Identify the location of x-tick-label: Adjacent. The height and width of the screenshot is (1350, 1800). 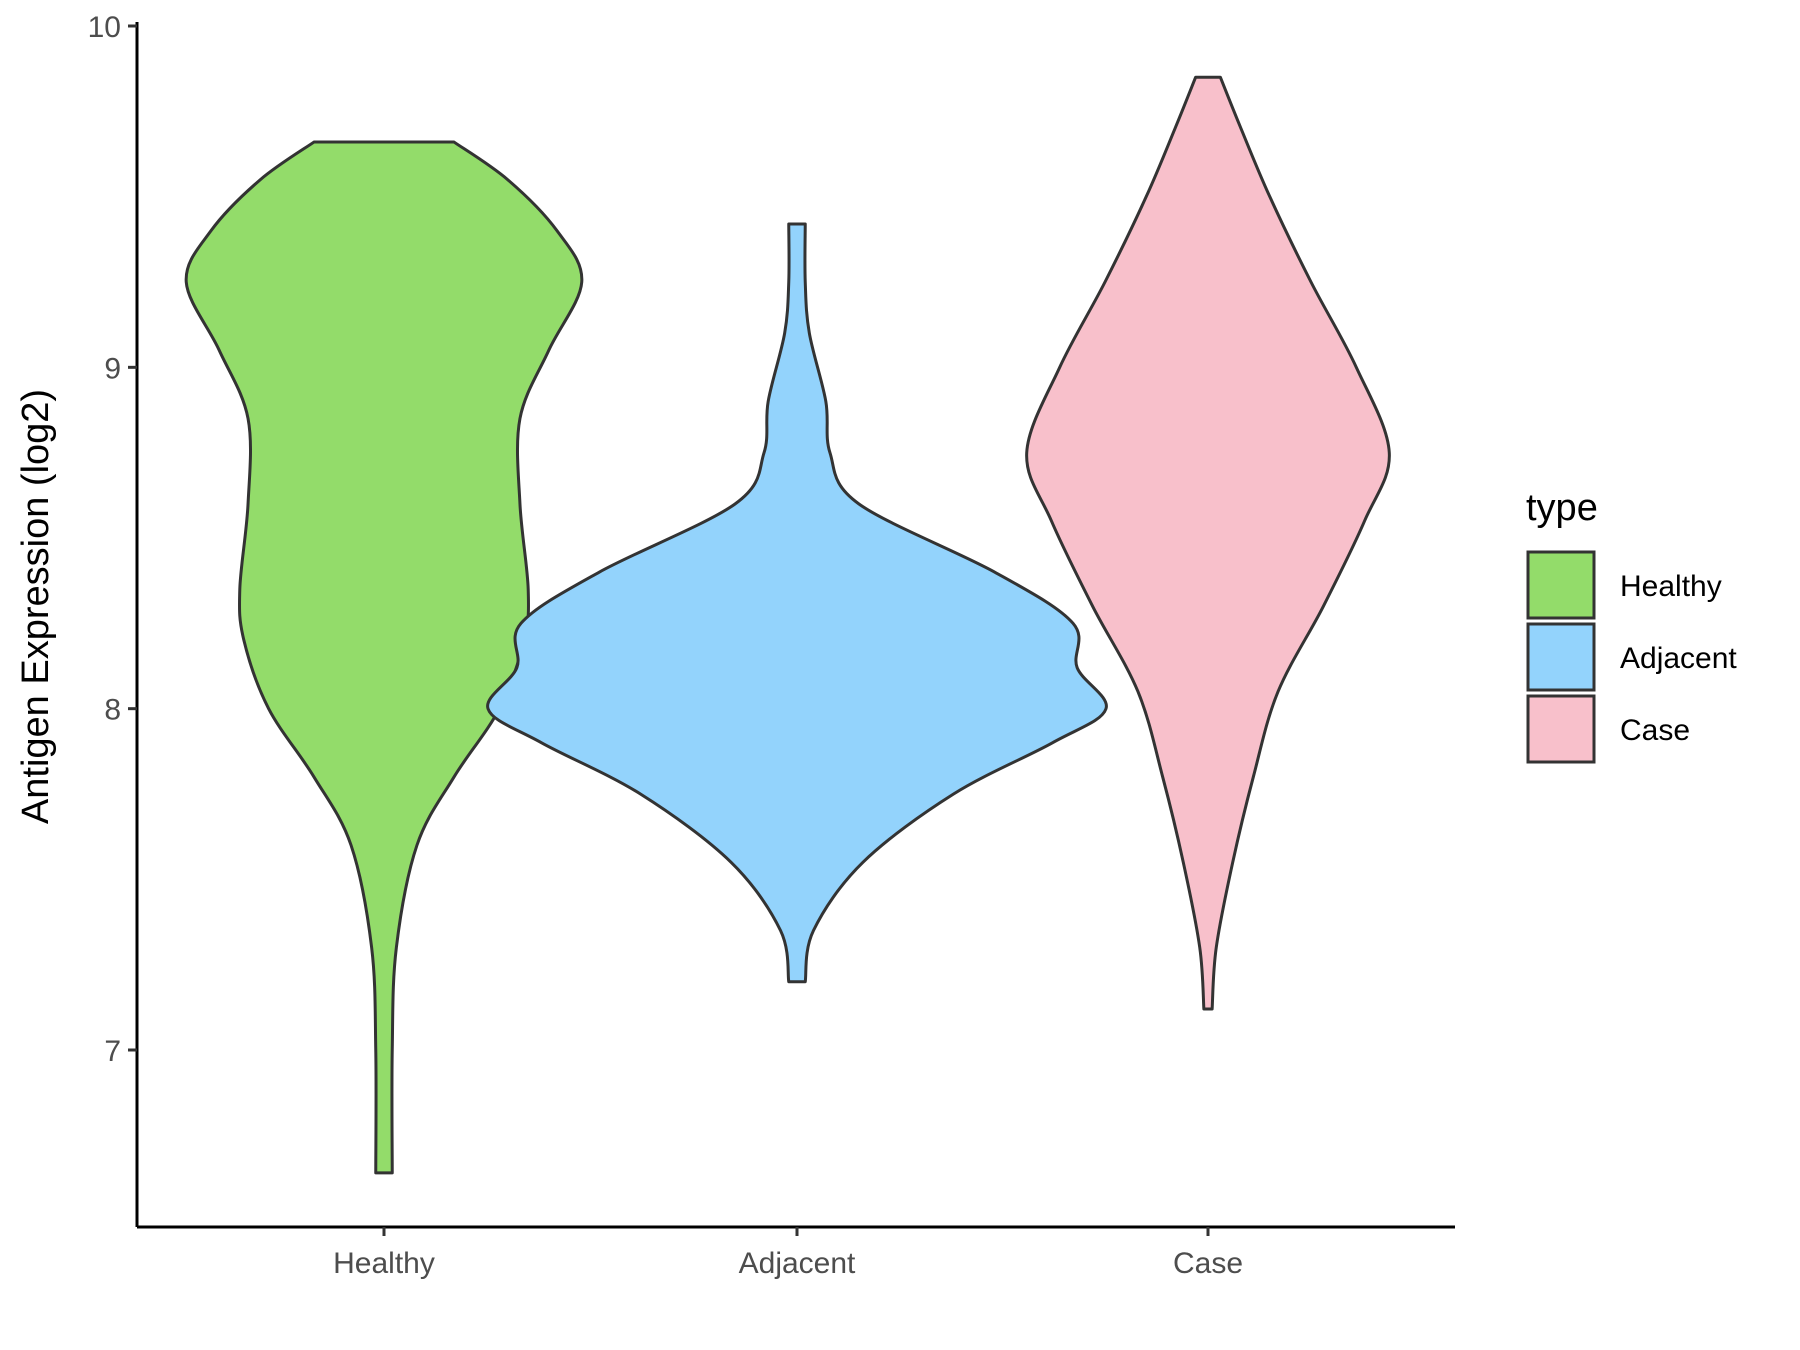
(797, 1263).